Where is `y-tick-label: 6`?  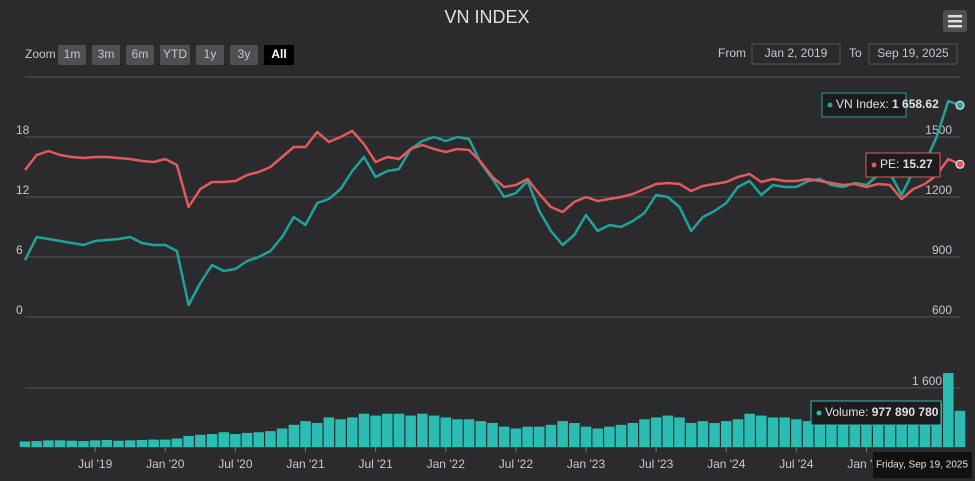
y-tick-label: 6 is located at coordinates (19, 250).